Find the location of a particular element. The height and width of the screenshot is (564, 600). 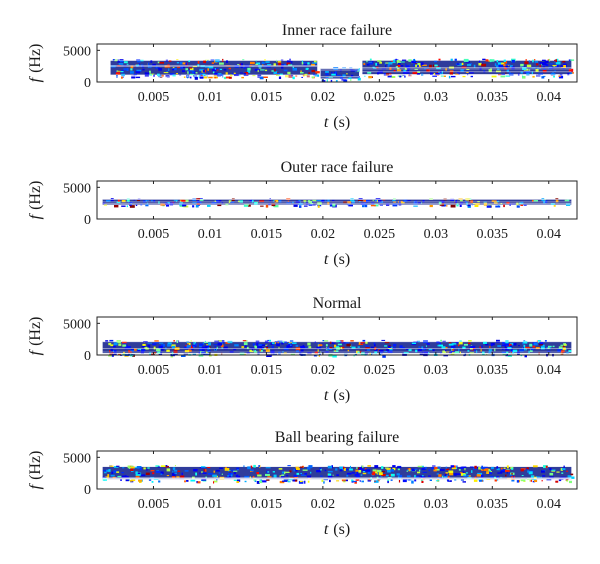

x-tick-label: 0.04 is located at coordinates (549, 370).